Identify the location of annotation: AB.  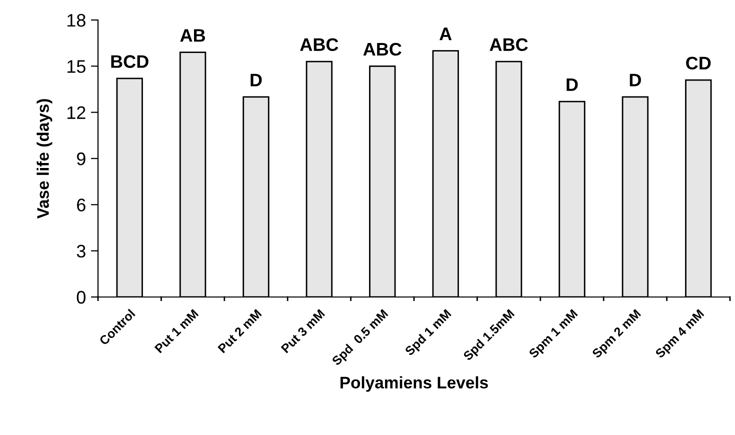
(193, 35).